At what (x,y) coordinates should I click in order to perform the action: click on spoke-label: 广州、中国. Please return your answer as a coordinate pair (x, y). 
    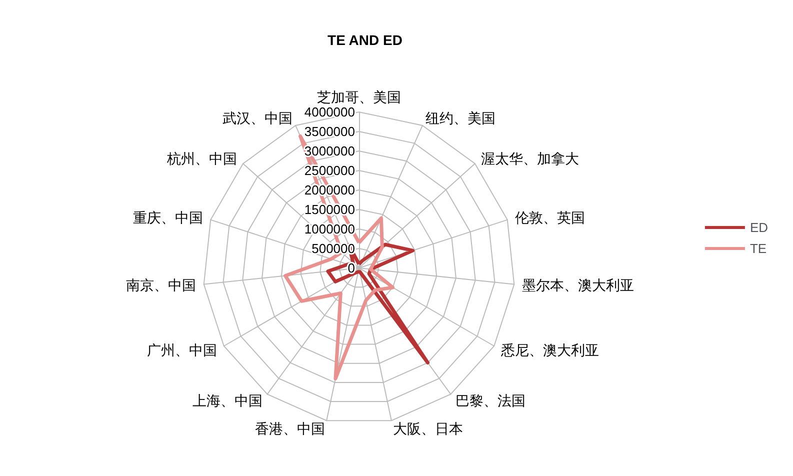
    Looking at the image, I should click on (181, 350).